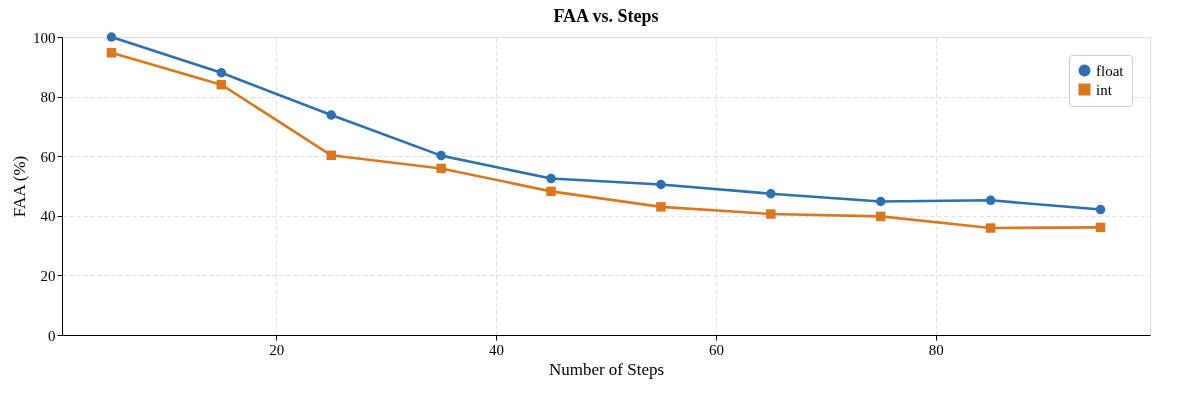  I want to click on y-tick-label: 100, so click(44, 37).